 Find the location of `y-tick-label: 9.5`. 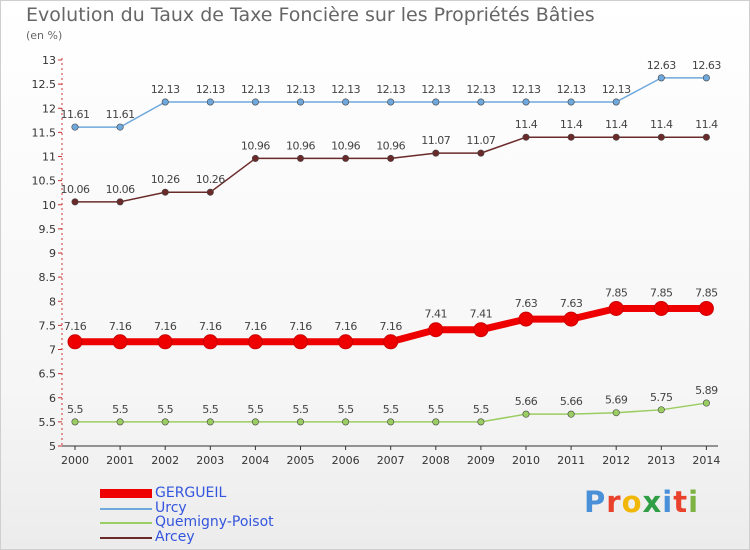

y-tick-label: 9.5 is located at coordinates (48, 229).